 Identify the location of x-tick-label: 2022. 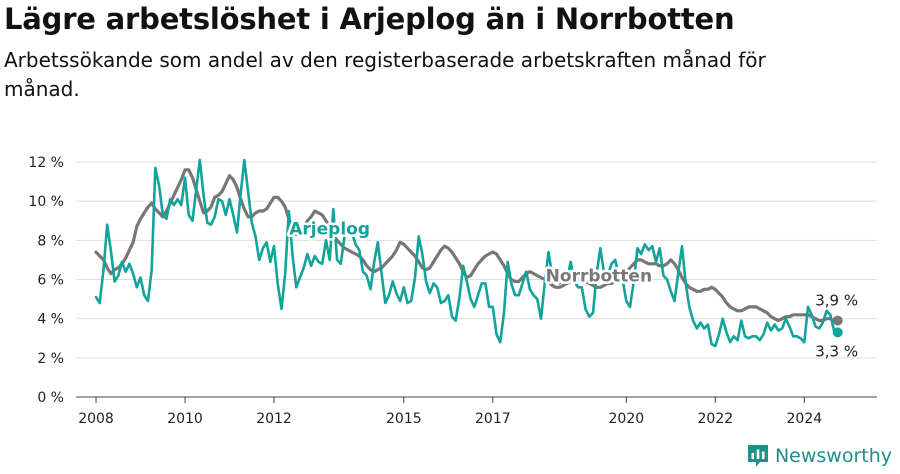
(716, 419).